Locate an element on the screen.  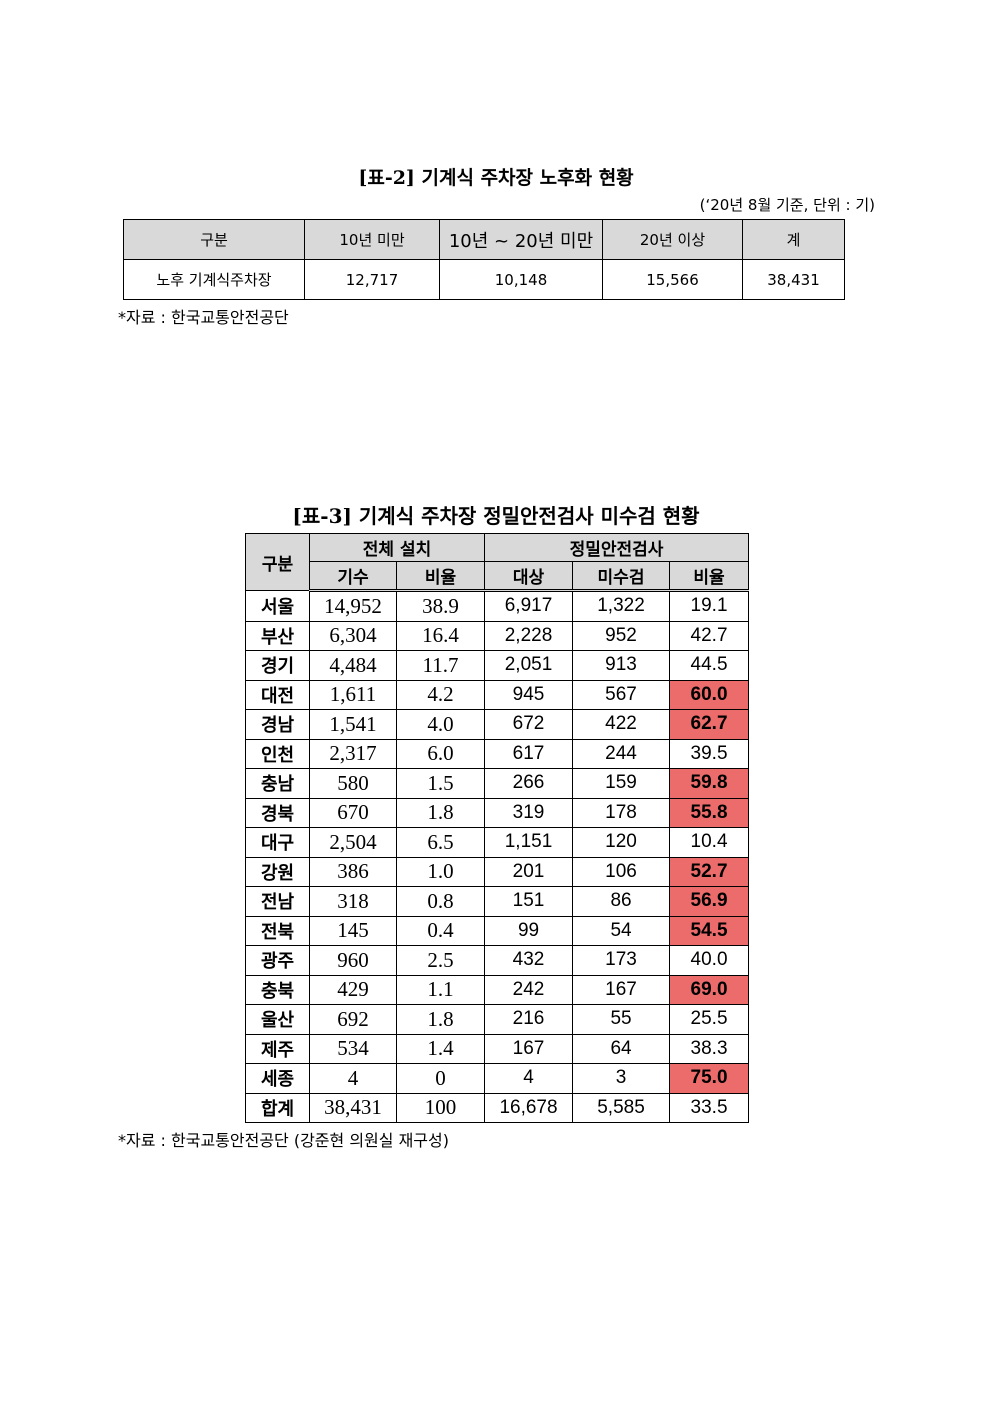
cell: 2.5 is located at coordinates (440, 960).